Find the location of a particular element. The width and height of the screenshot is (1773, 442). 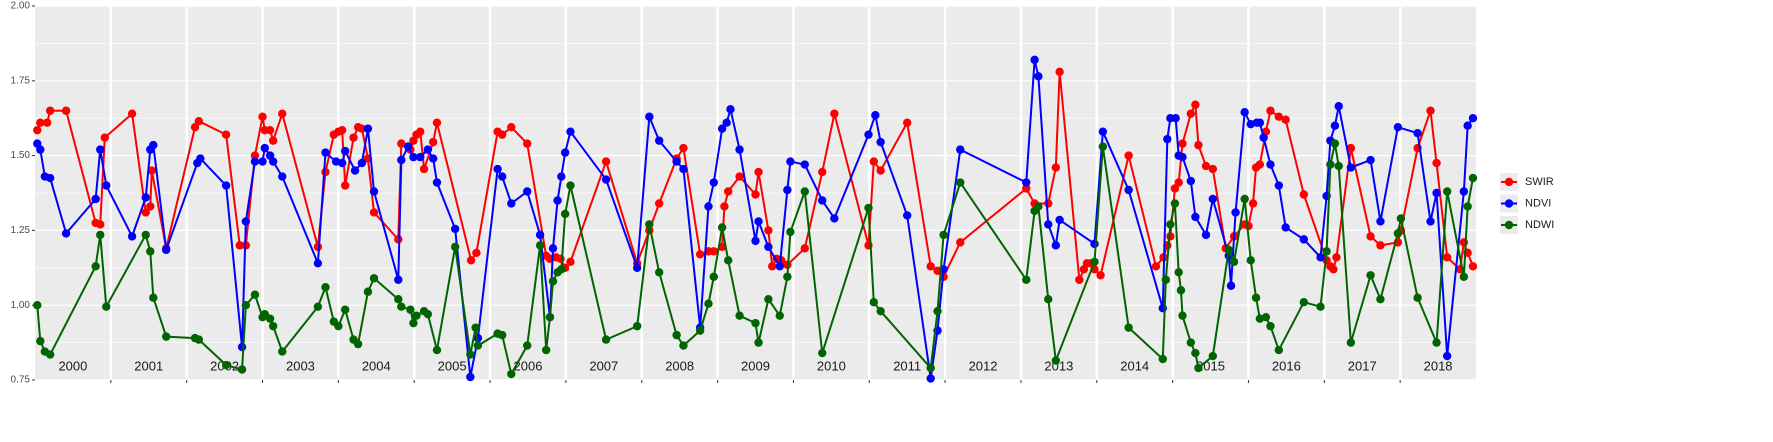

y-tick-label: 1.75 is located at coordinates (21, 80).